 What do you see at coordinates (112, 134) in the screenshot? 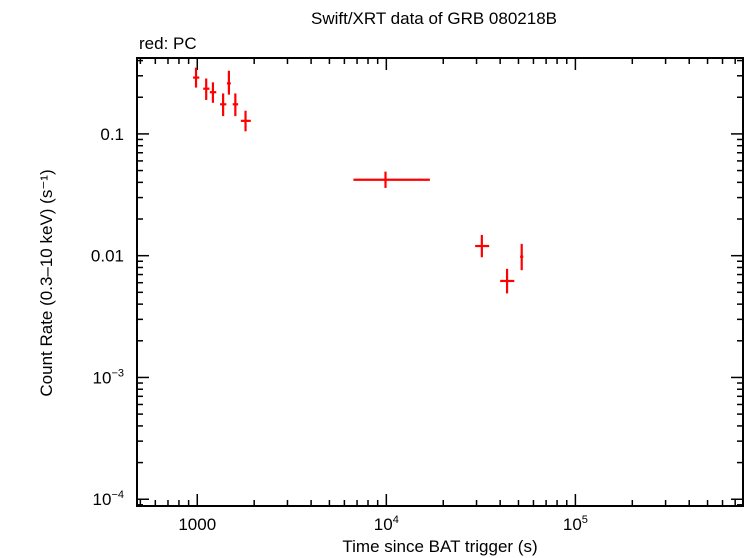
I see `y-tick-label: 0.1` at bounding box center [112, 134].